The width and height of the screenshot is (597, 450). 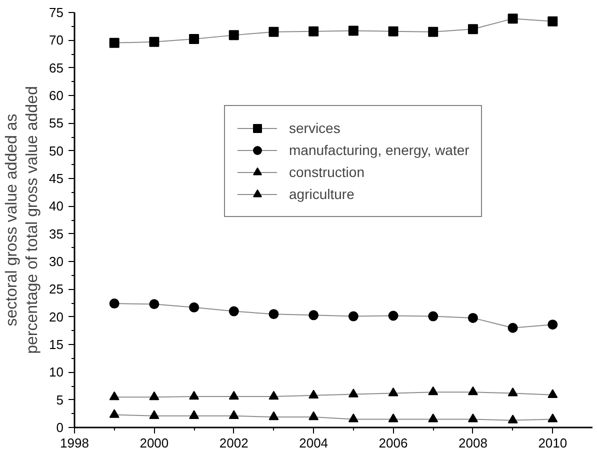 I want to click on legend-label: services, so click(x=314, y=128).